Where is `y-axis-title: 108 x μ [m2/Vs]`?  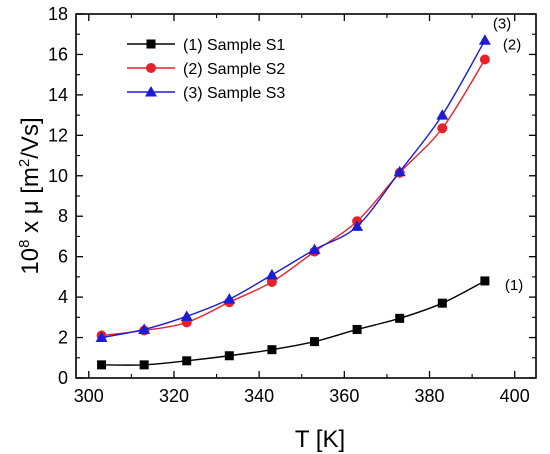
y-axis-title: 108 x μ [m2/Vs] is located at coordinates (30, 195).